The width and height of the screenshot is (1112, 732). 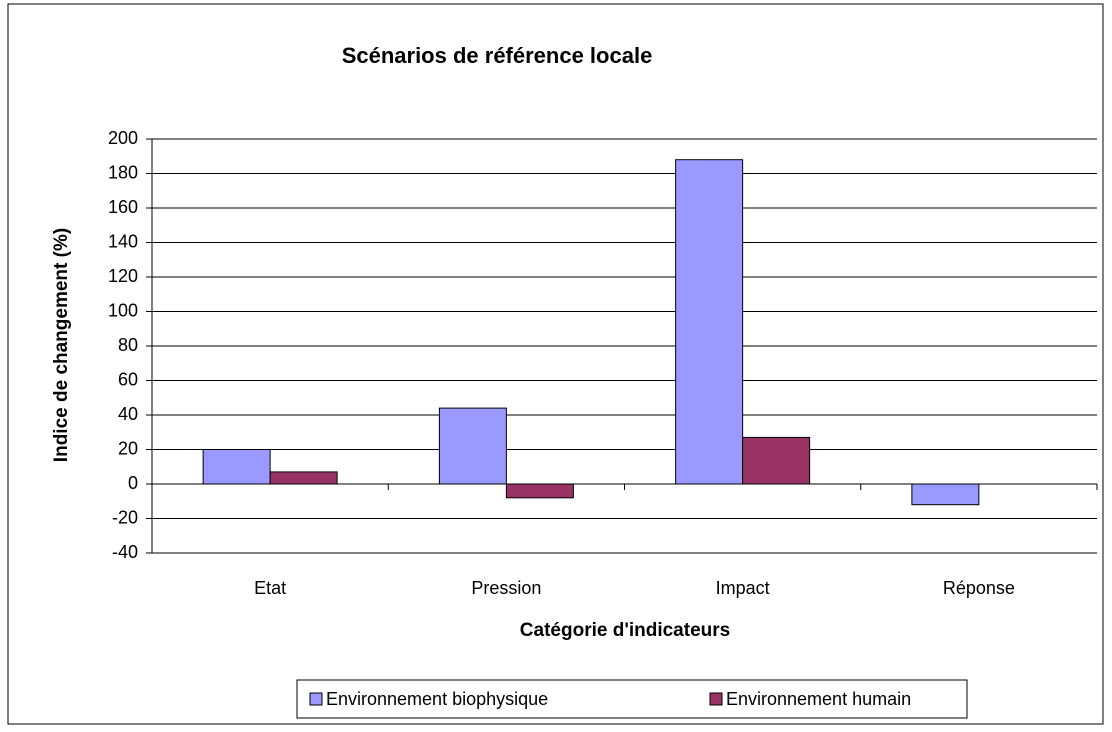 What do you see at coordinates (128, 414) in the screenshot?
I see `y-tick-label: 40` at bounding box center [128, 414].